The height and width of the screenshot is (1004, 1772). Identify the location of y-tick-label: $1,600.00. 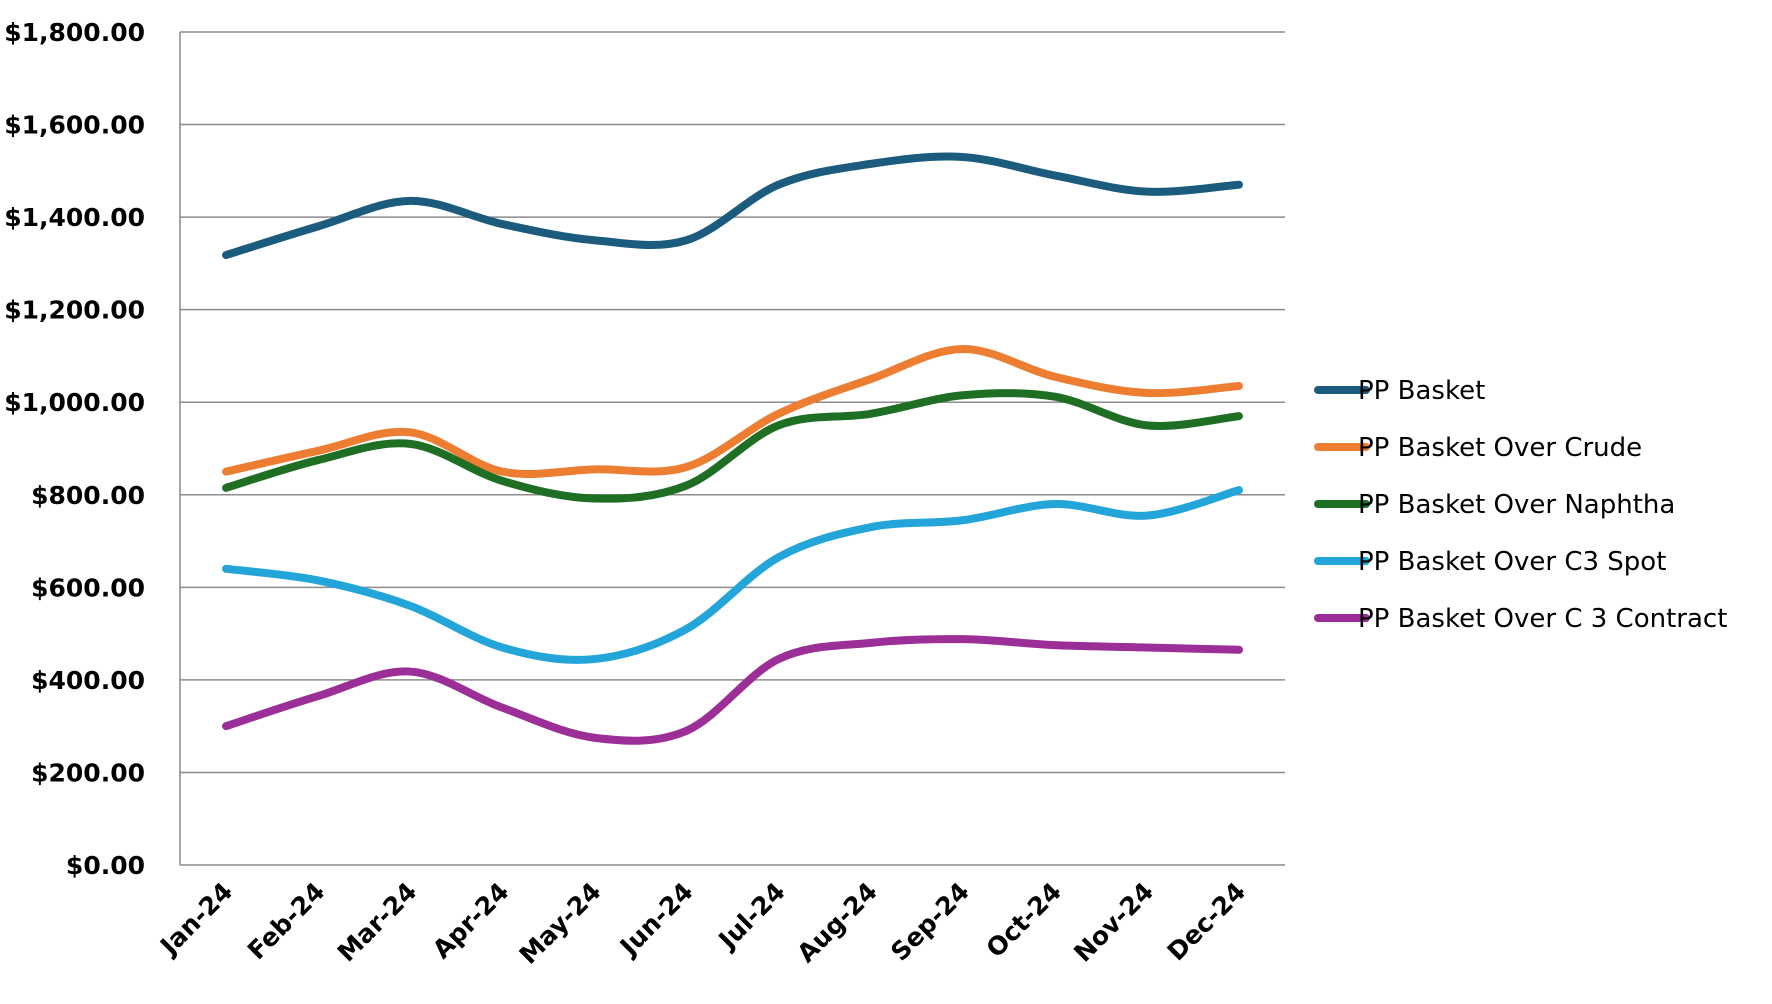
(74, 125).